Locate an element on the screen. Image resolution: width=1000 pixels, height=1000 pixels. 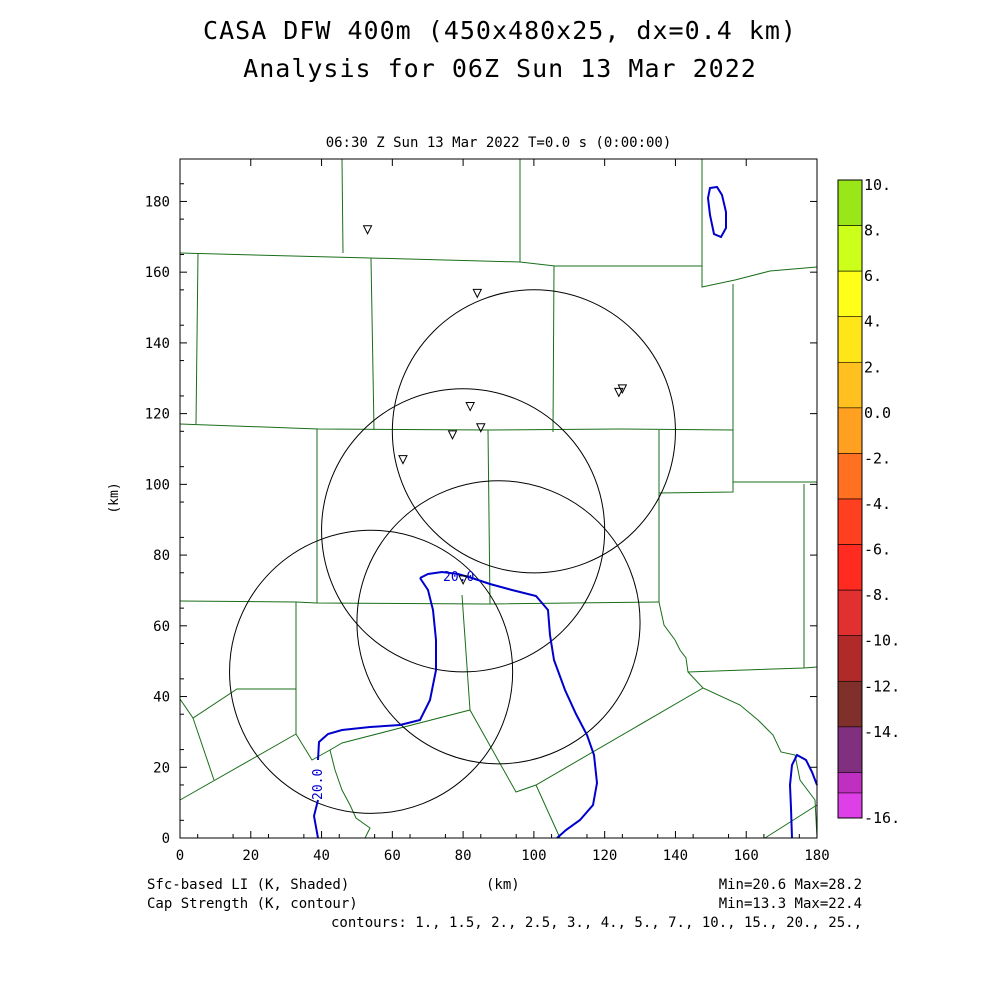
x-tick-label: 140 is located at coordinates (675, 856).